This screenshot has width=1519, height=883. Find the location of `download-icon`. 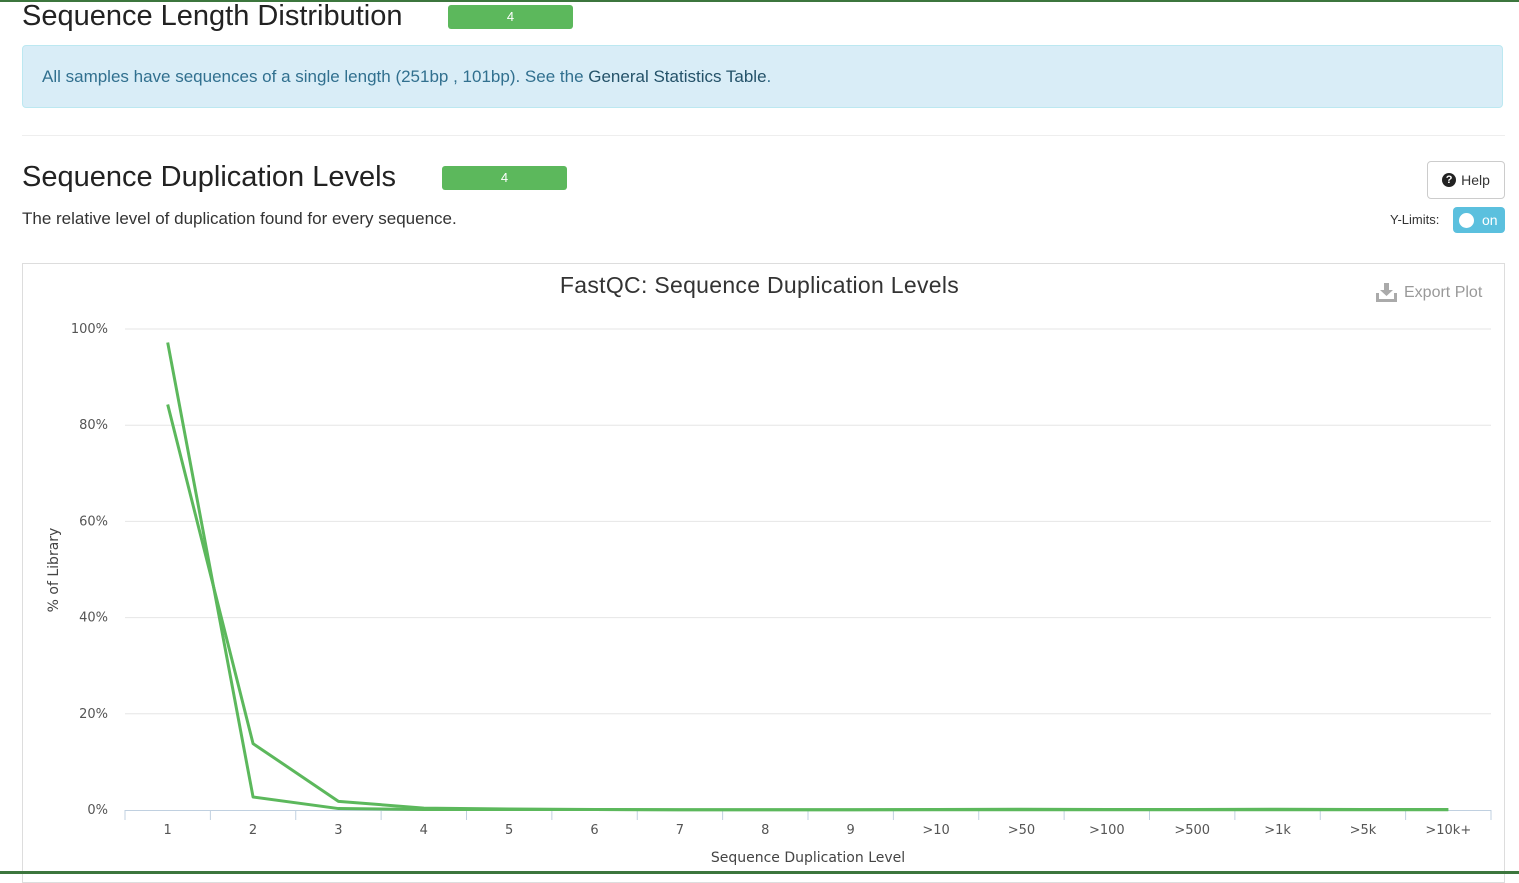

download-icon is located at coordinates (1386, 292).